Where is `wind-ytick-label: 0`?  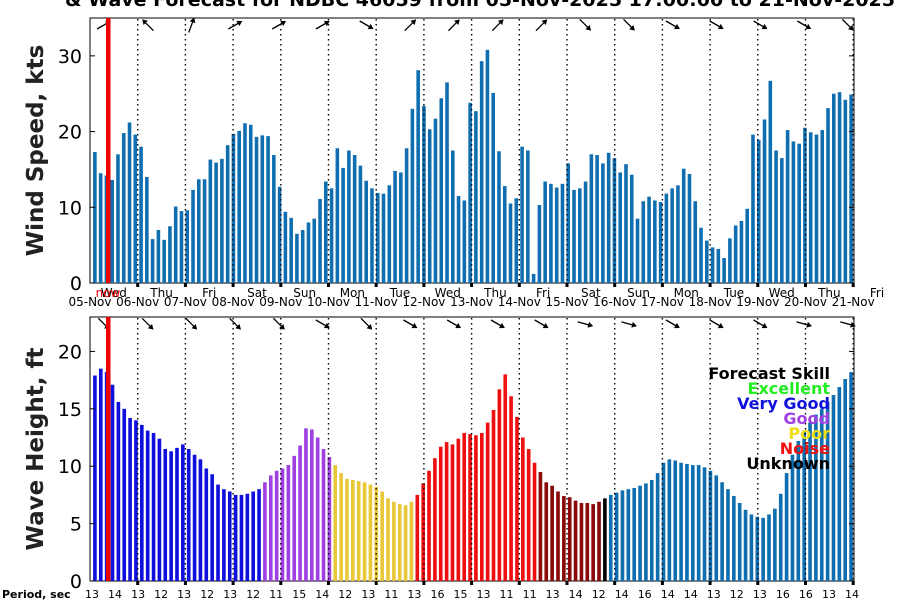
wind-ytick-label: 0 is located at coordinates (76, 284).